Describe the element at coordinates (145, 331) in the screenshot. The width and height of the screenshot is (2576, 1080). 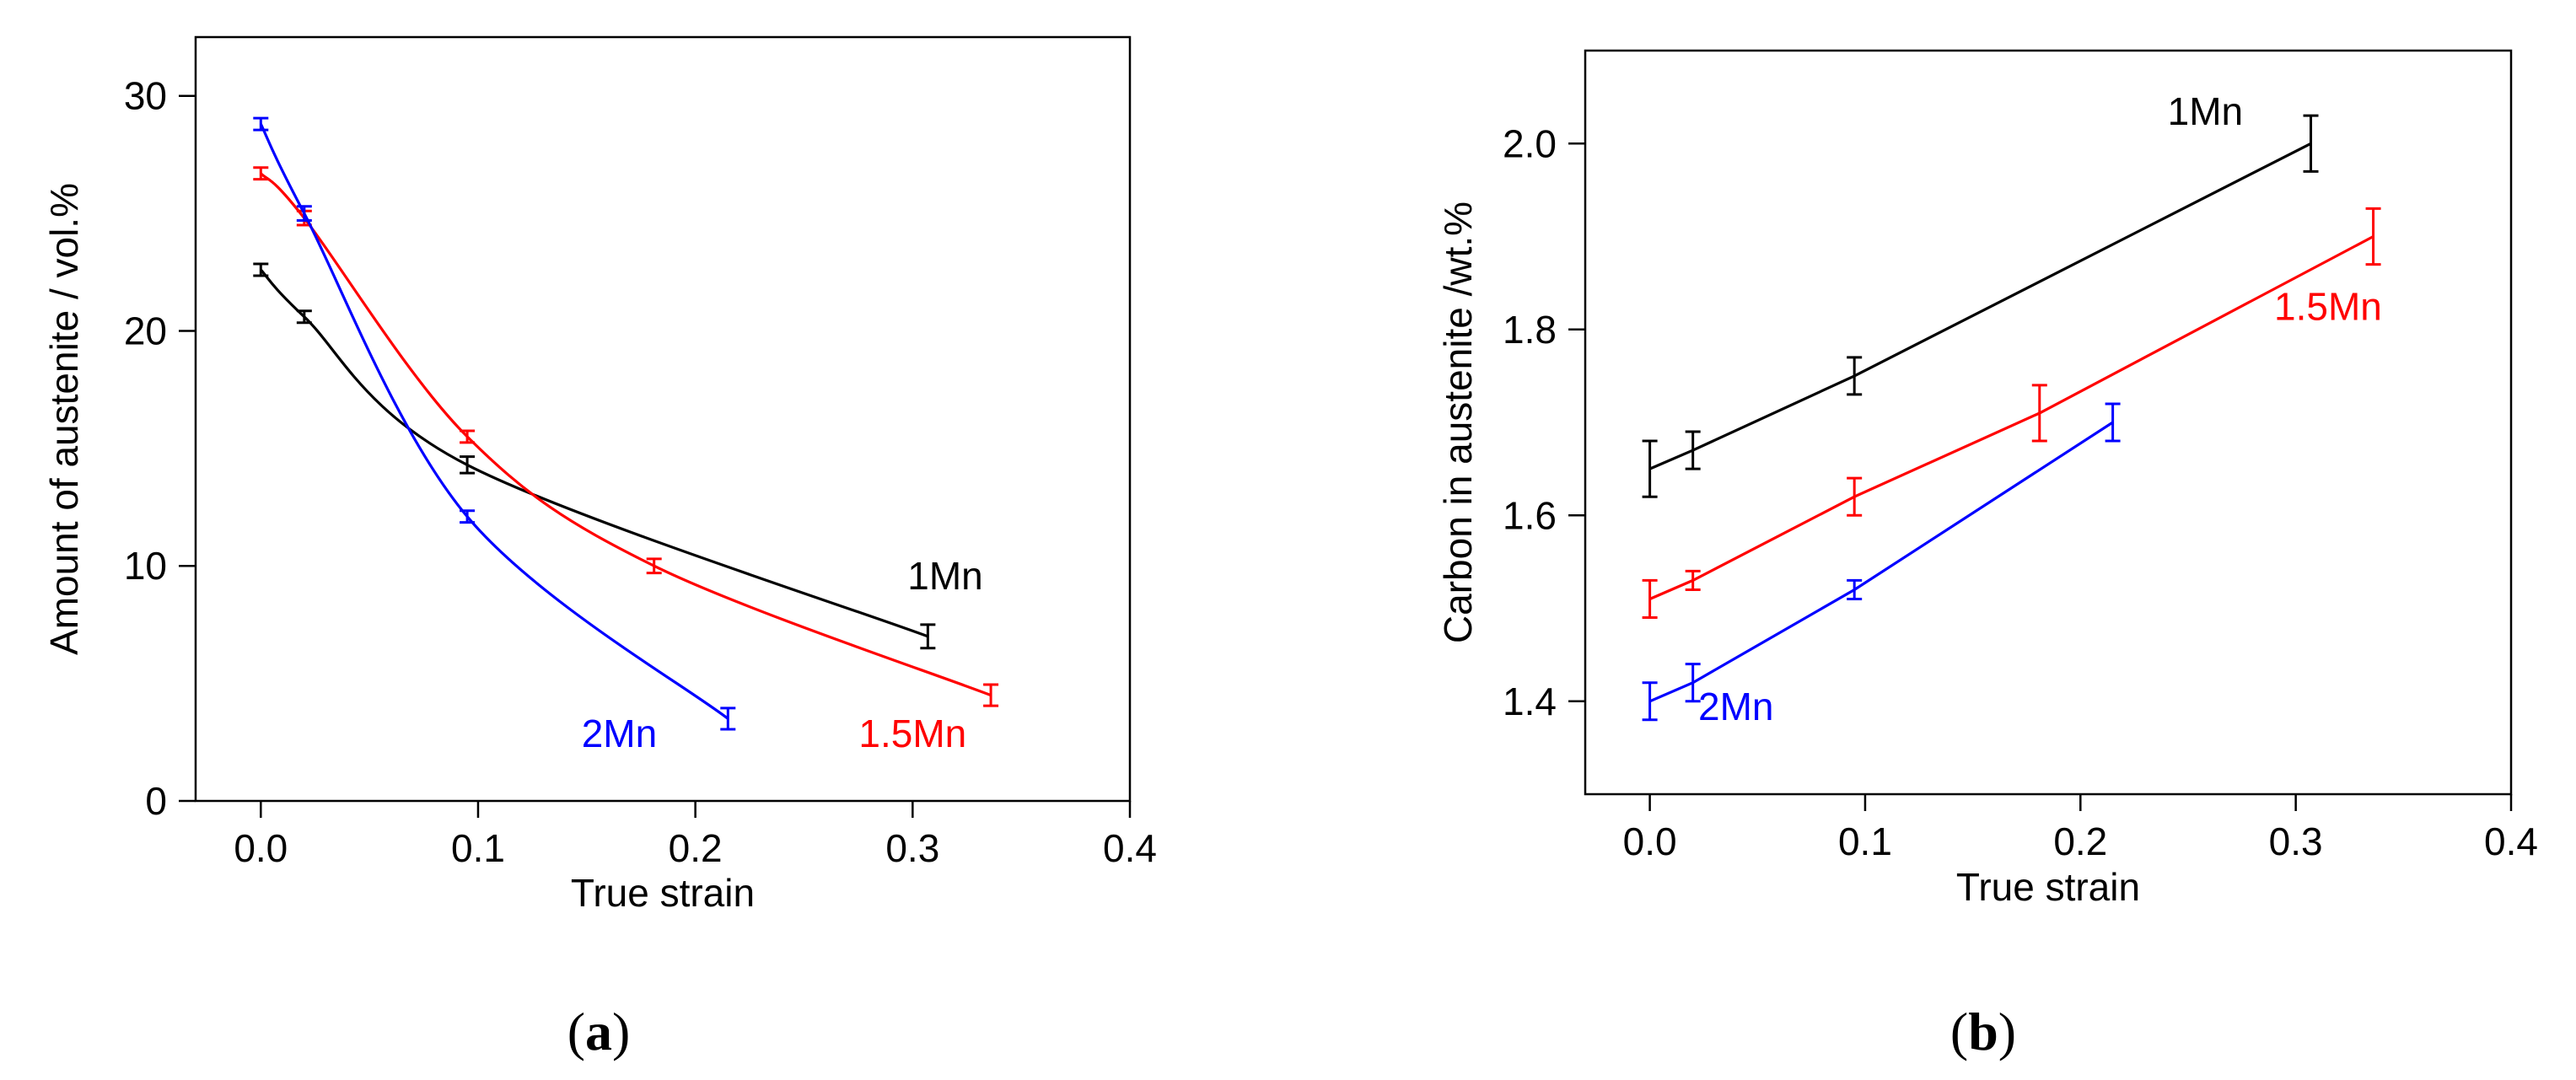
I see `y-tick-label: 20` at that location.